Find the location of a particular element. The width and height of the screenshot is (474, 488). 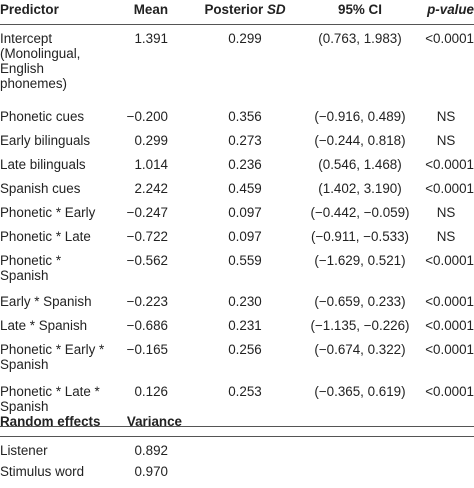

ci-cell: (−0.244, 0.818) is located at coordinates (360, 140).